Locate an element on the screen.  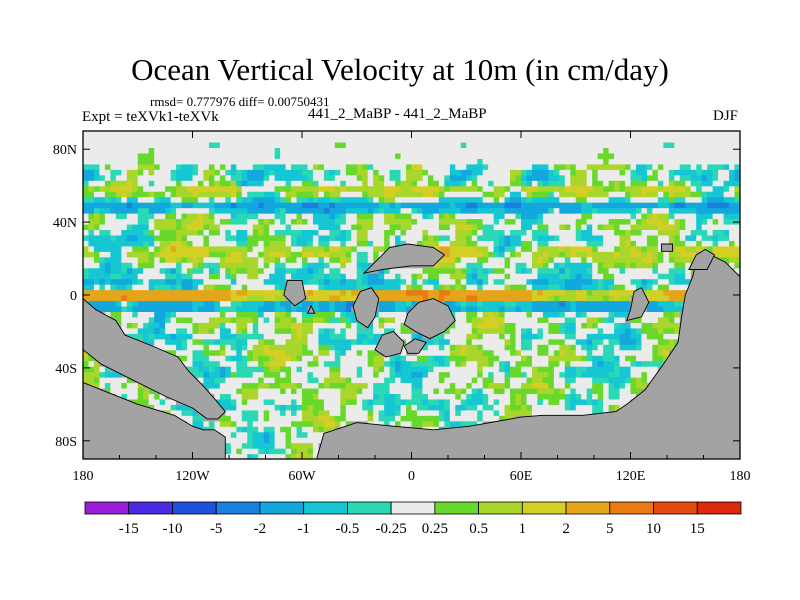
season-label: DJF is located at coordinates (725, 116).